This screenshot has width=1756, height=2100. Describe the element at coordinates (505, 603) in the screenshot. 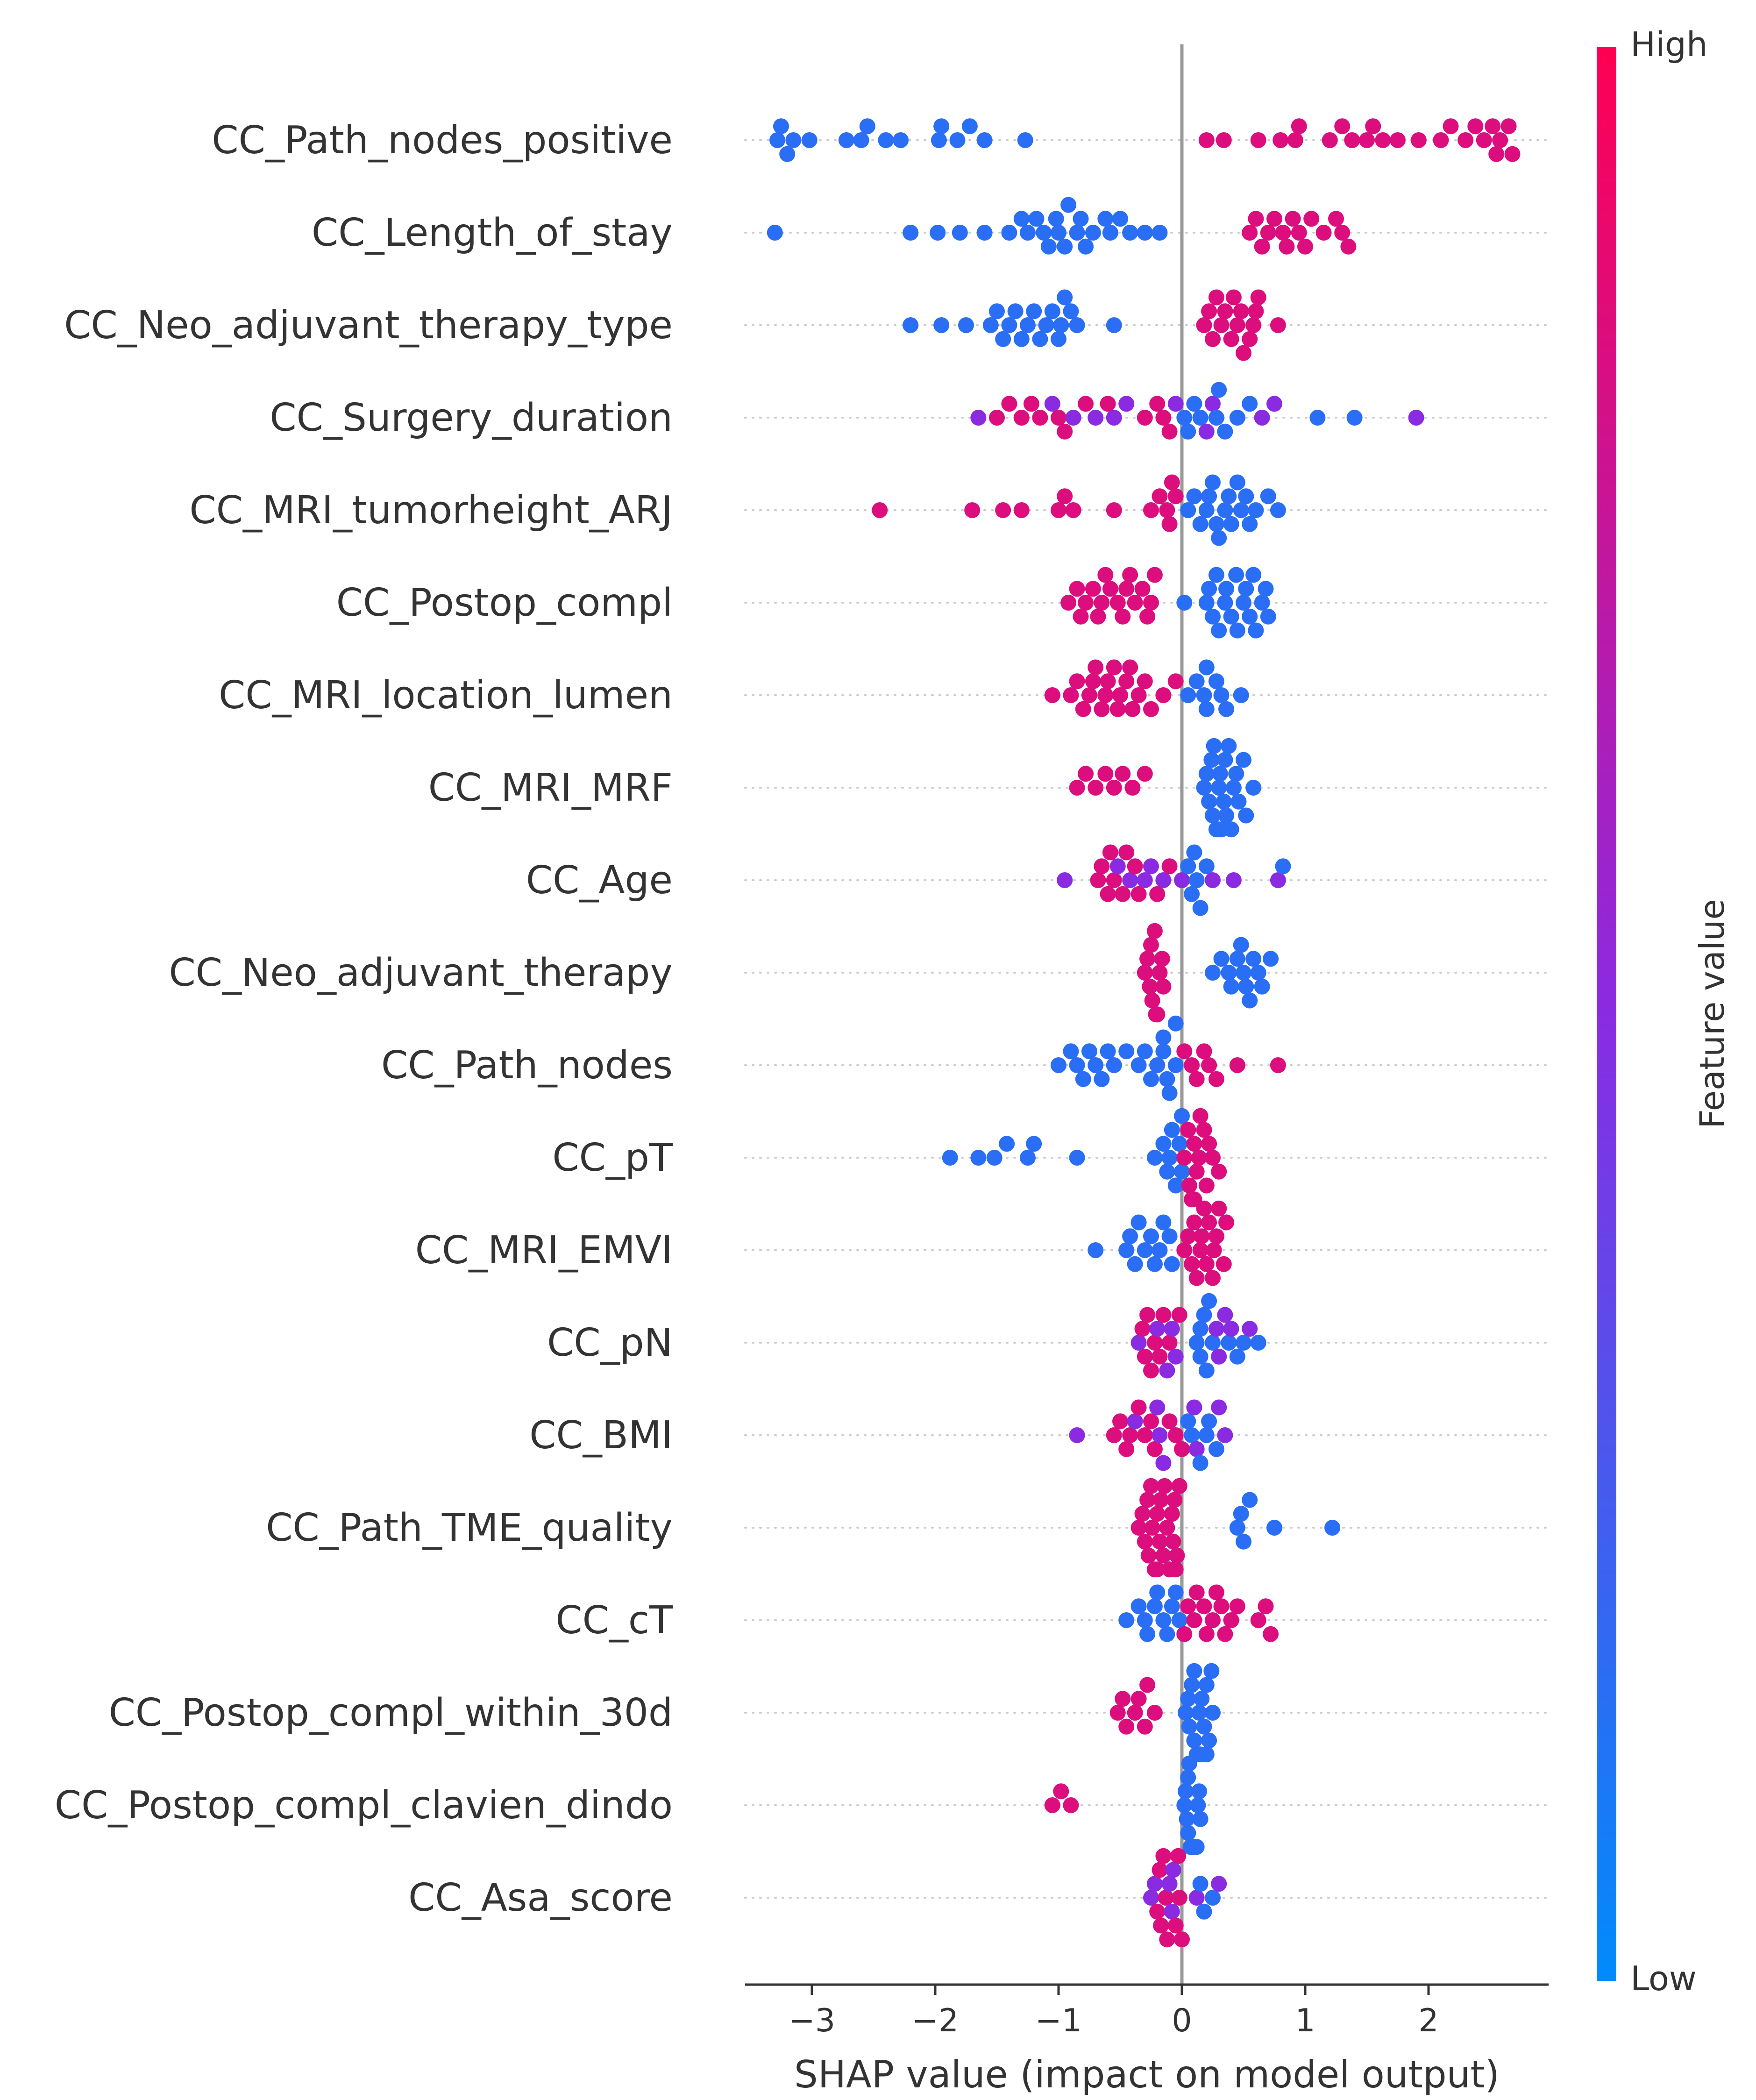

I see `feature-label: CC_Postop_compl` at that location.